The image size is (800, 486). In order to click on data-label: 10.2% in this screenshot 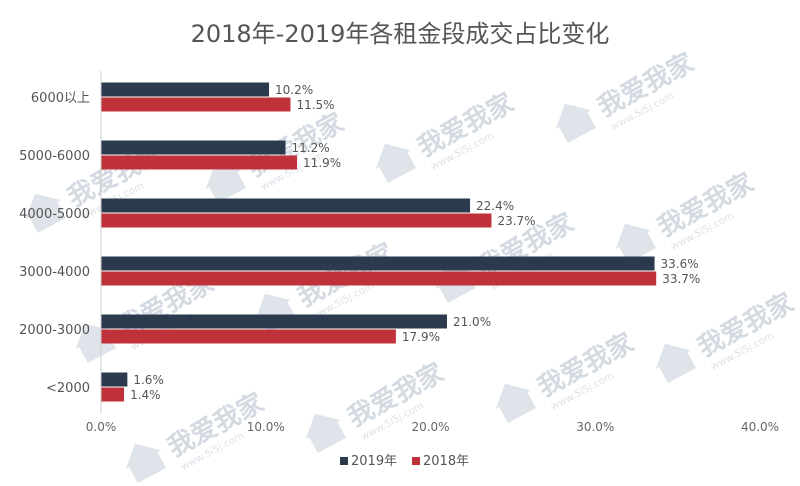, I will do `click(294, 90)`.